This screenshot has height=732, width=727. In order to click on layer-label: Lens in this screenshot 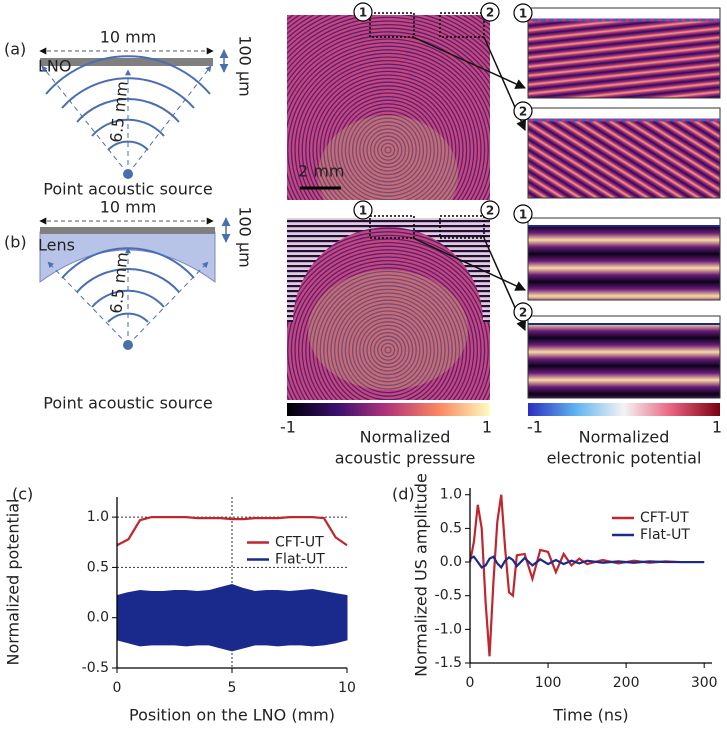, I will do `click(56, 245)`.